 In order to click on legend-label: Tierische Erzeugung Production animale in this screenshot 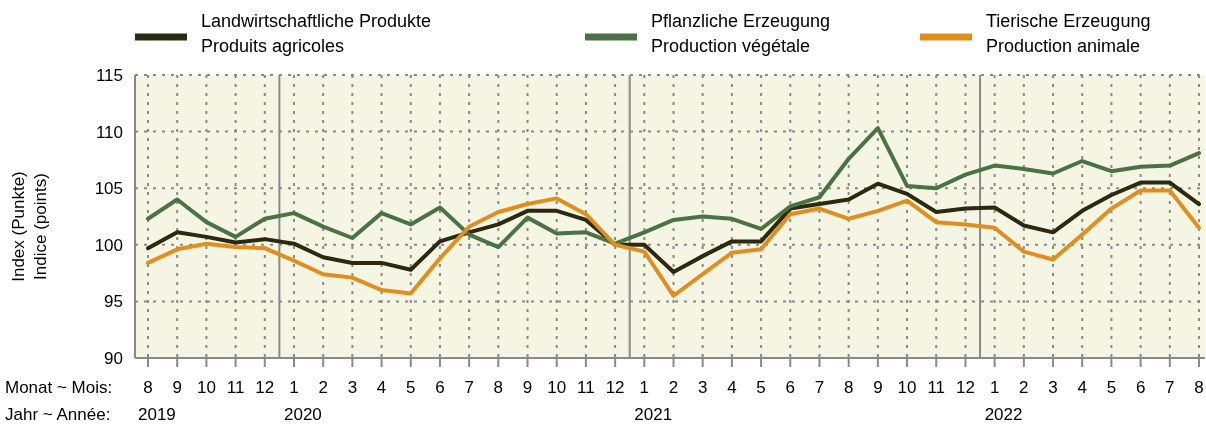, I will do `click(1068, 33)`.